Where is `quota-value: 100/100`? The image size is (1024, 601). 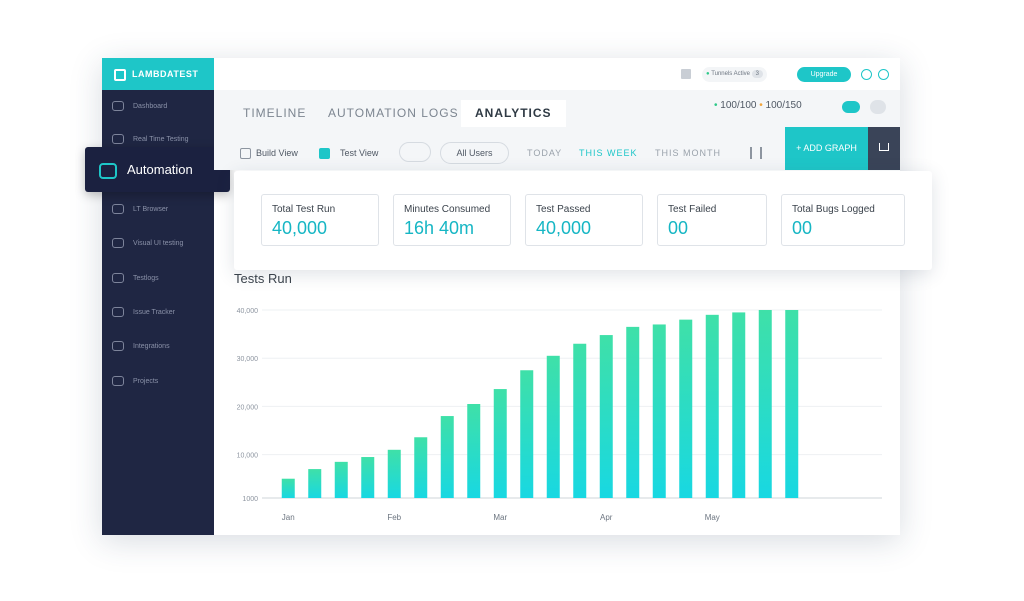
quota-value: 100/100 is located at coordinates (738, 105).